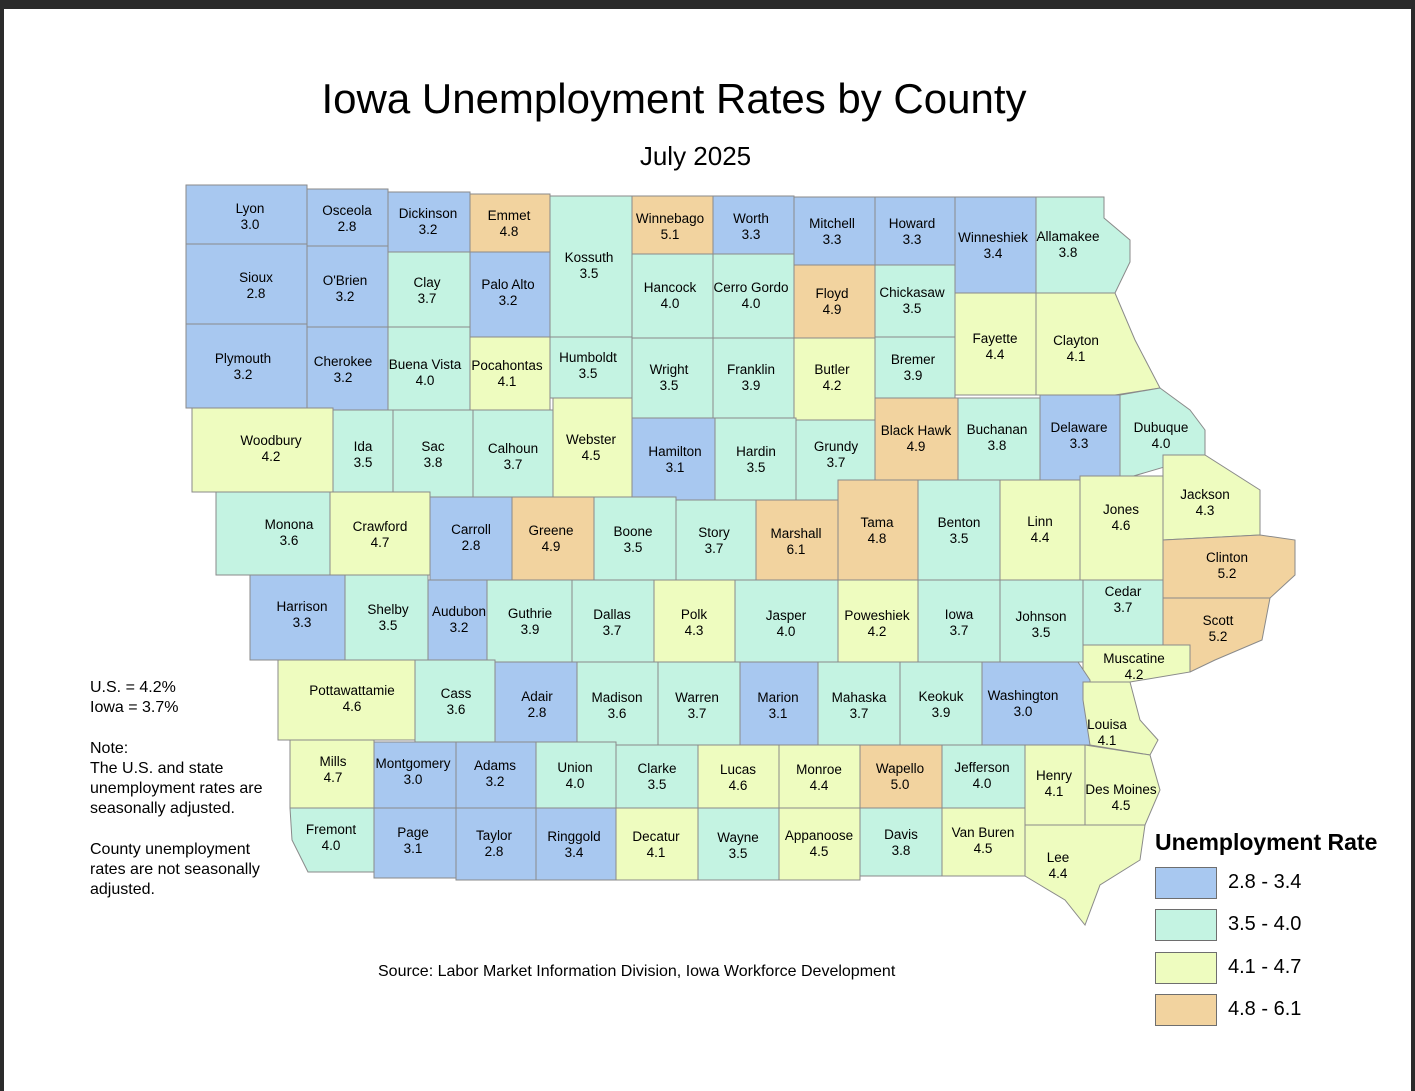  Describe the element at coordinates (1036, 703) in the screenshot. I see `county-washington` at that location.